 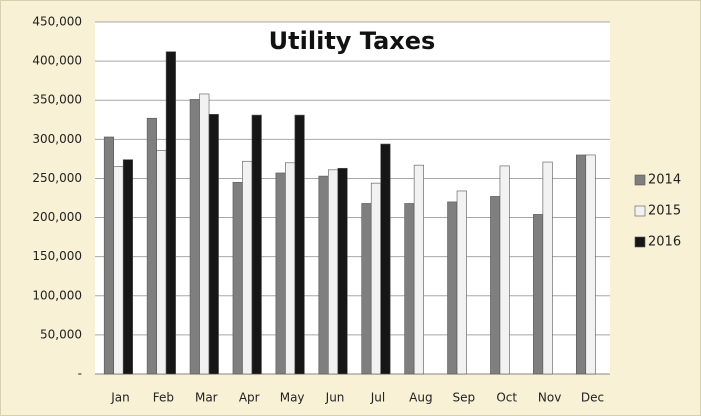 What do you see at coordinates (120, 398) in the screenshot?
I see `x-tick-label: Jan` at bounding box center [120, 398].